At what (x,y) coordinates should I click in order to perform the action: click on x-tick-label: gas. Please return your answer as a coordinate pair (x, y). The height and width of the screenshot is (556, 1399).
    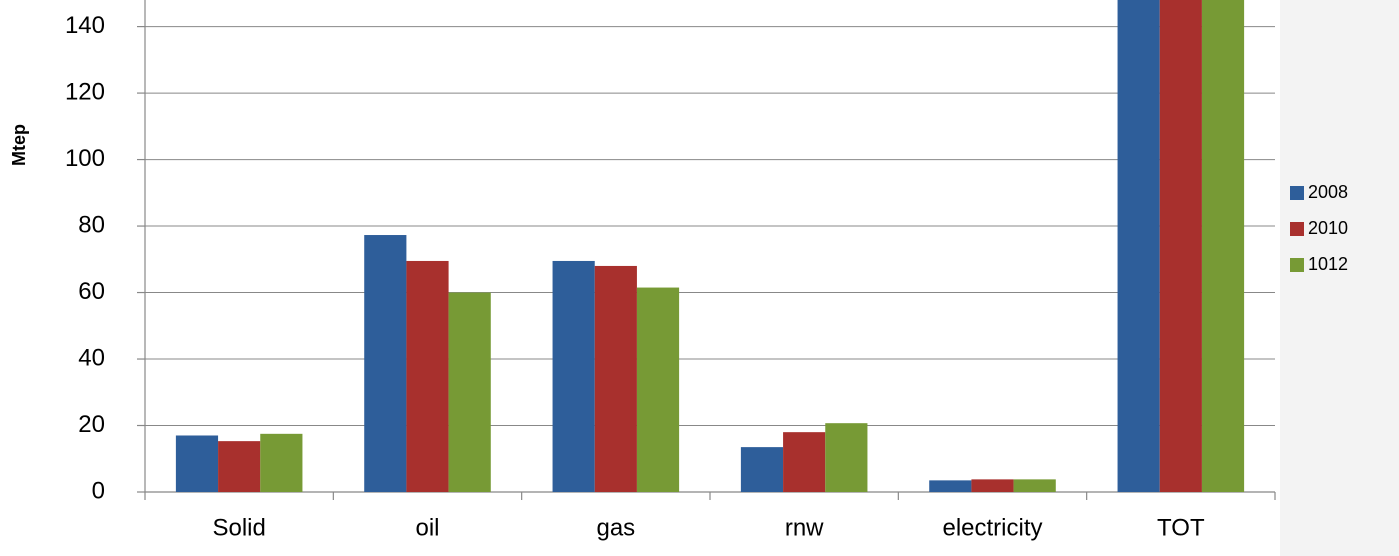
    Looking at the image, I should click on (615, 527).